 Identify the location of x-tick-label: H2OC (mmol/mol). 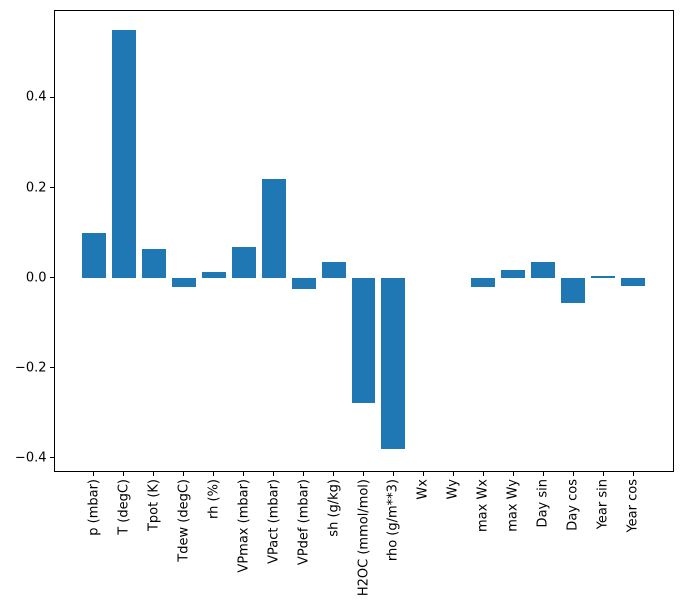
(363, 537).